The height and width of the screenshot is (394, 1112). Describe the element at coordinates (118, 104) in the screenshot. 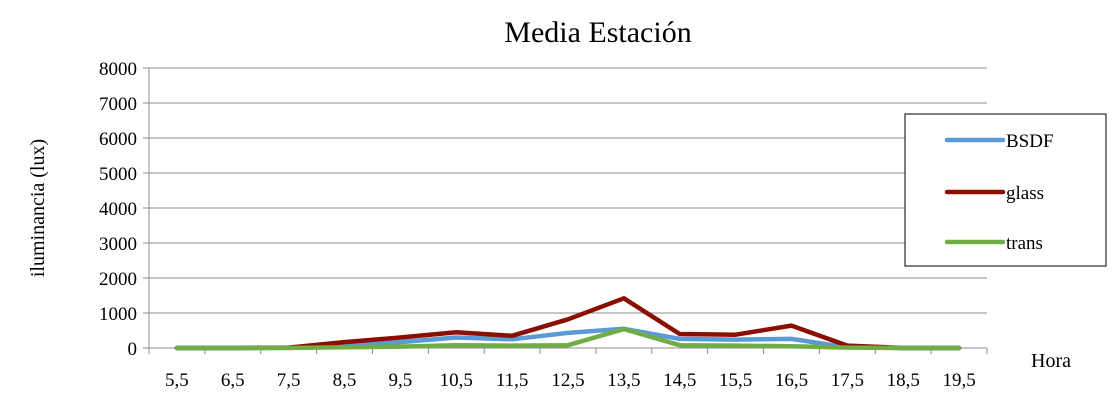

I see `y-tick-label: 7000` at that location.